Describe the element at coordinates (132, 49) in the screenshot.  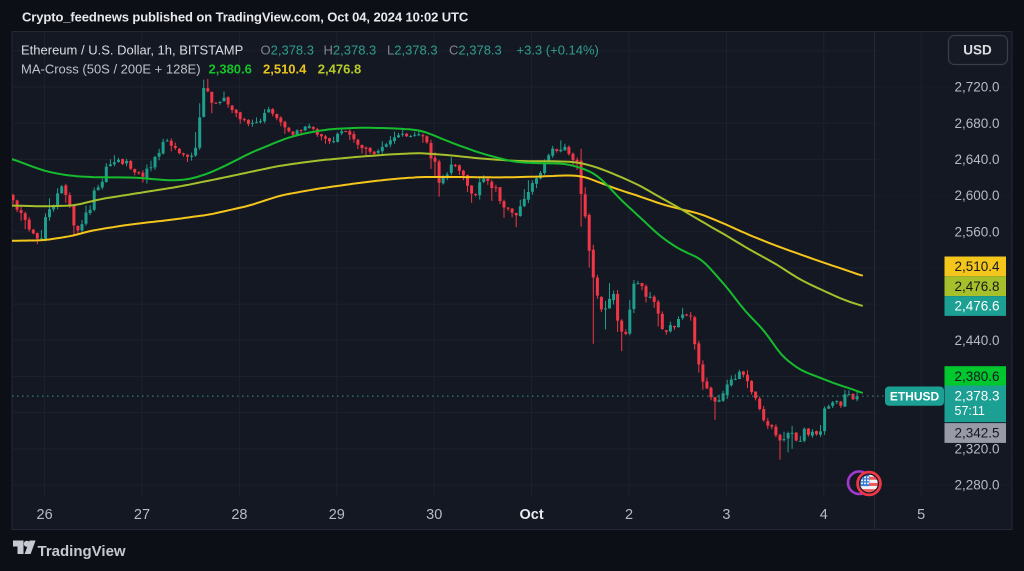
I see `svg-text:Ethereum / U.S. Dollar, 1h, BI: Ethereum / U.S. Dollar, 1h, BITSTAMP` at that location.